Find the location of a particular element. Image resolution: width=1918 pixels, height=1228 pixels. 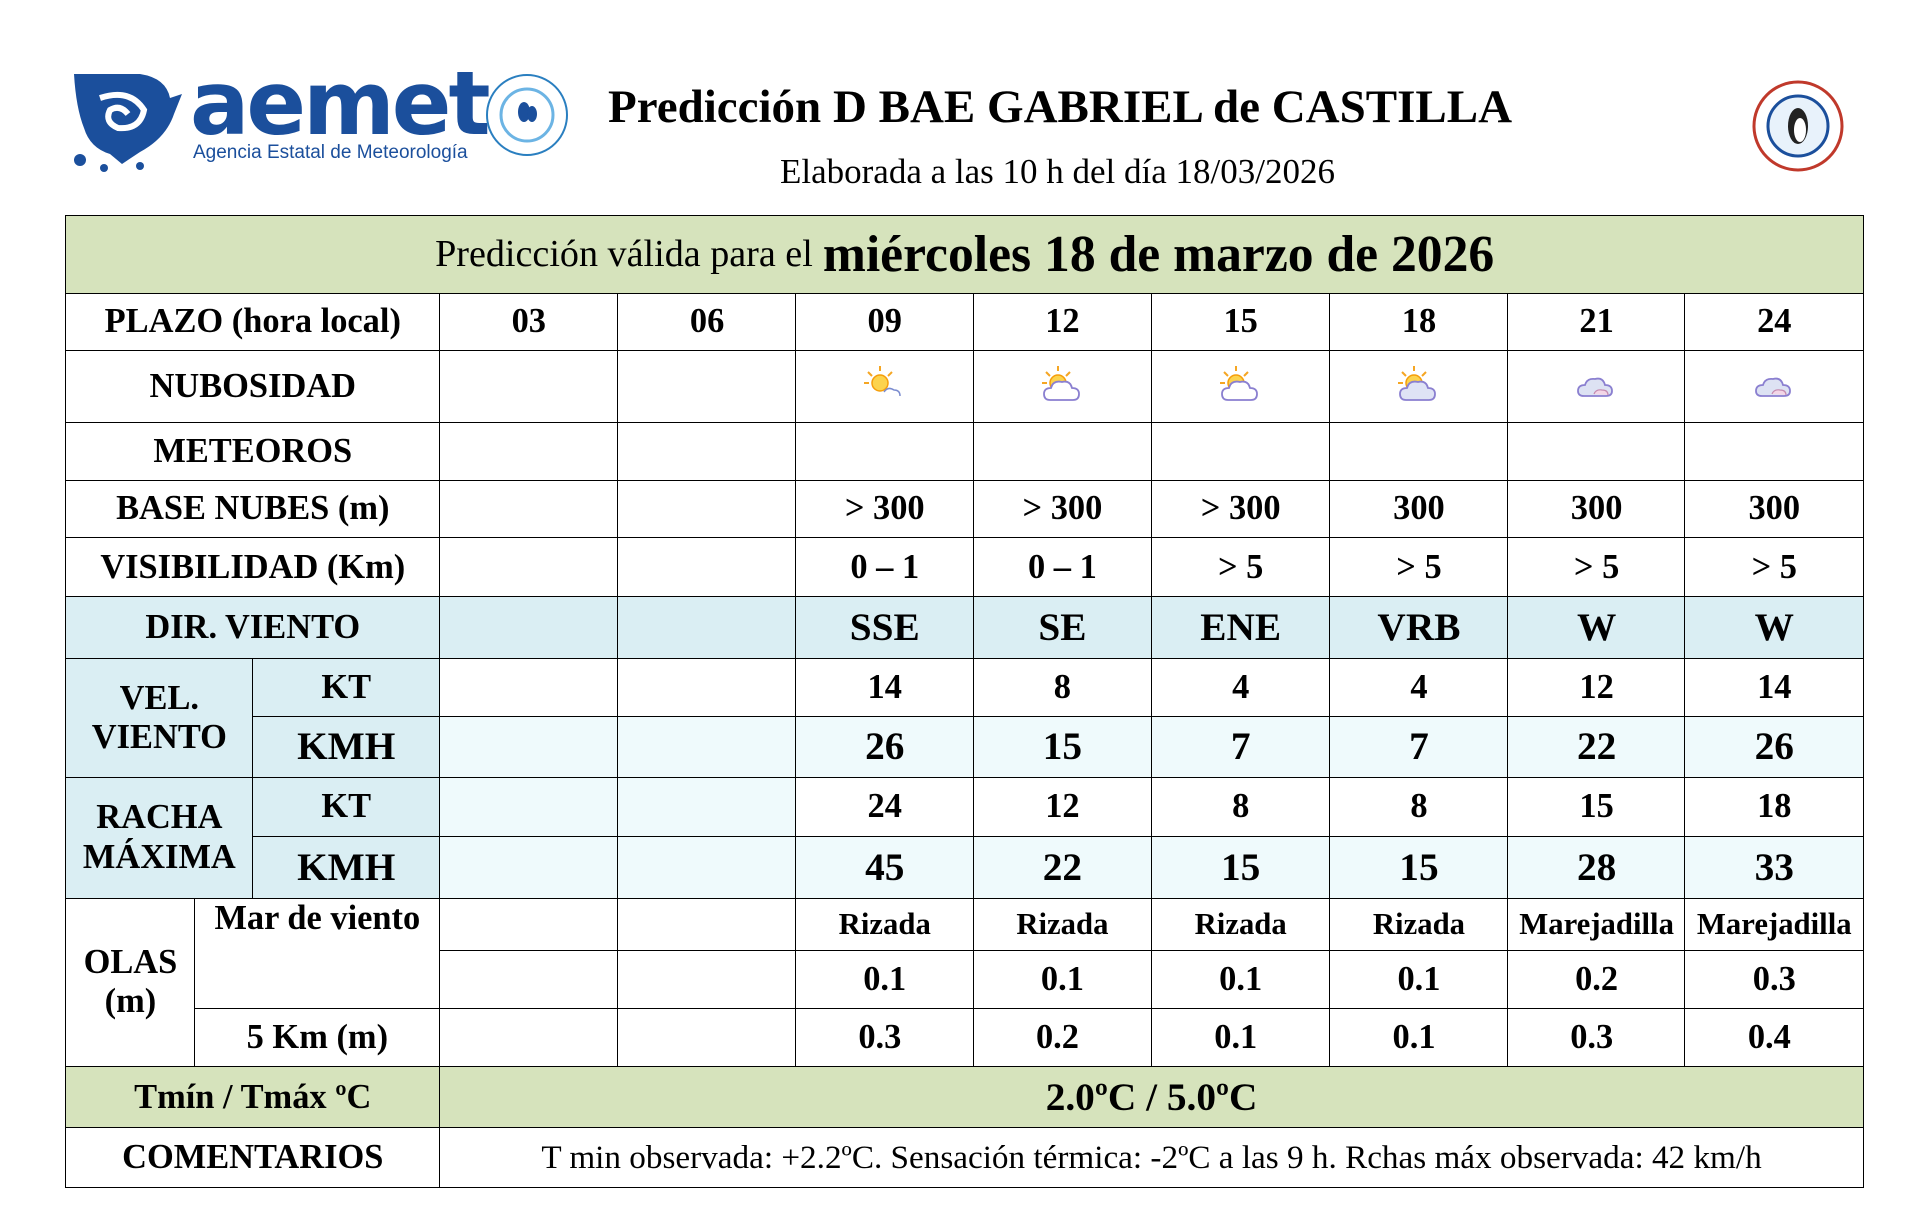

row-label: VISIBILIDAD (Km) is located at coordinates (253, 567).